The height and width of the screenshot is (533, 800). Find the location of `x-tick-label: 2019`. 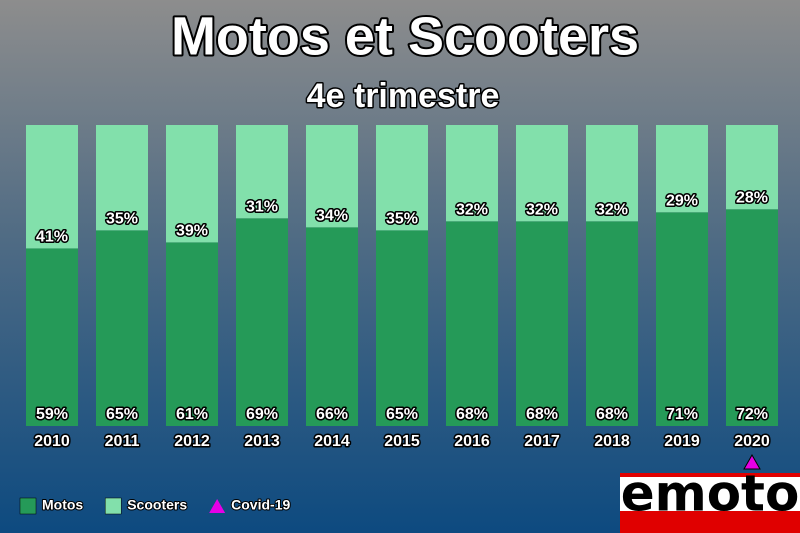

x-tick-label: 2019 is located at coordinates (682, 441).